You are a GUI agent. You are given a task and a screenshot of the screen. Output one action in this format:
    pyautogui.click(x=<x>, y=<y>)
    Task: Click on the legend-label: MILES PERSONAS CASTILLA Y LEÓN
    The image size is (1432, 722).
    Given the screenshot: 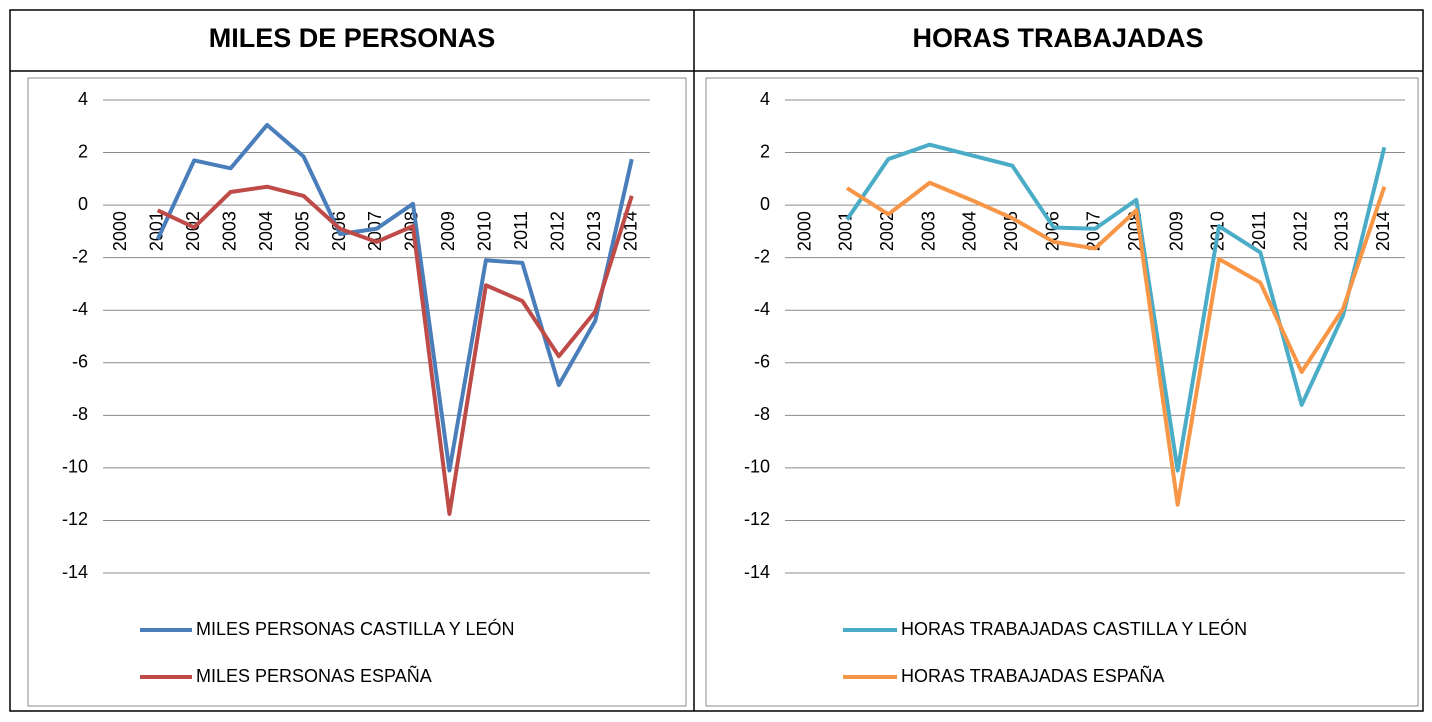 What is the action you would take?
    pyautogui.click(x=355, y=628)
    